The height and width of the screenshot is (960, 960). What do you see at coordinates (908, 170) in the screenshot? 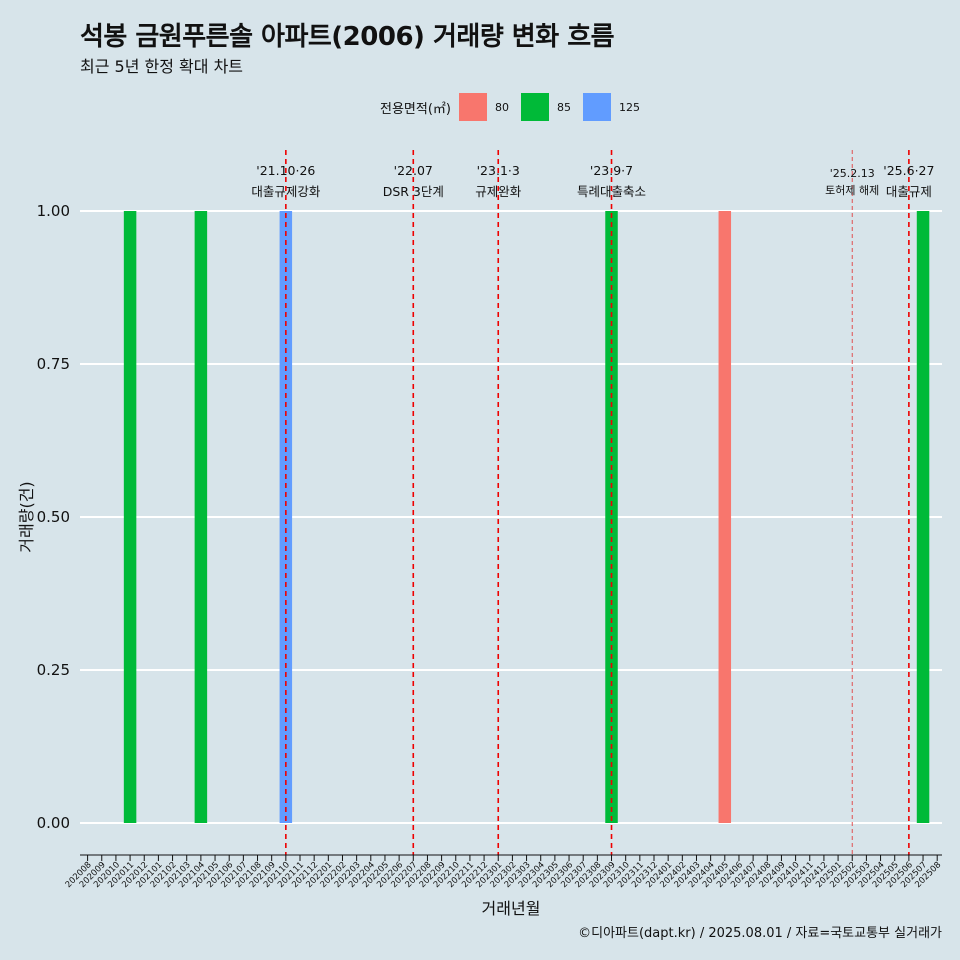
I see `event-date-label: '25.6·27` at bounding box center [908, 170].